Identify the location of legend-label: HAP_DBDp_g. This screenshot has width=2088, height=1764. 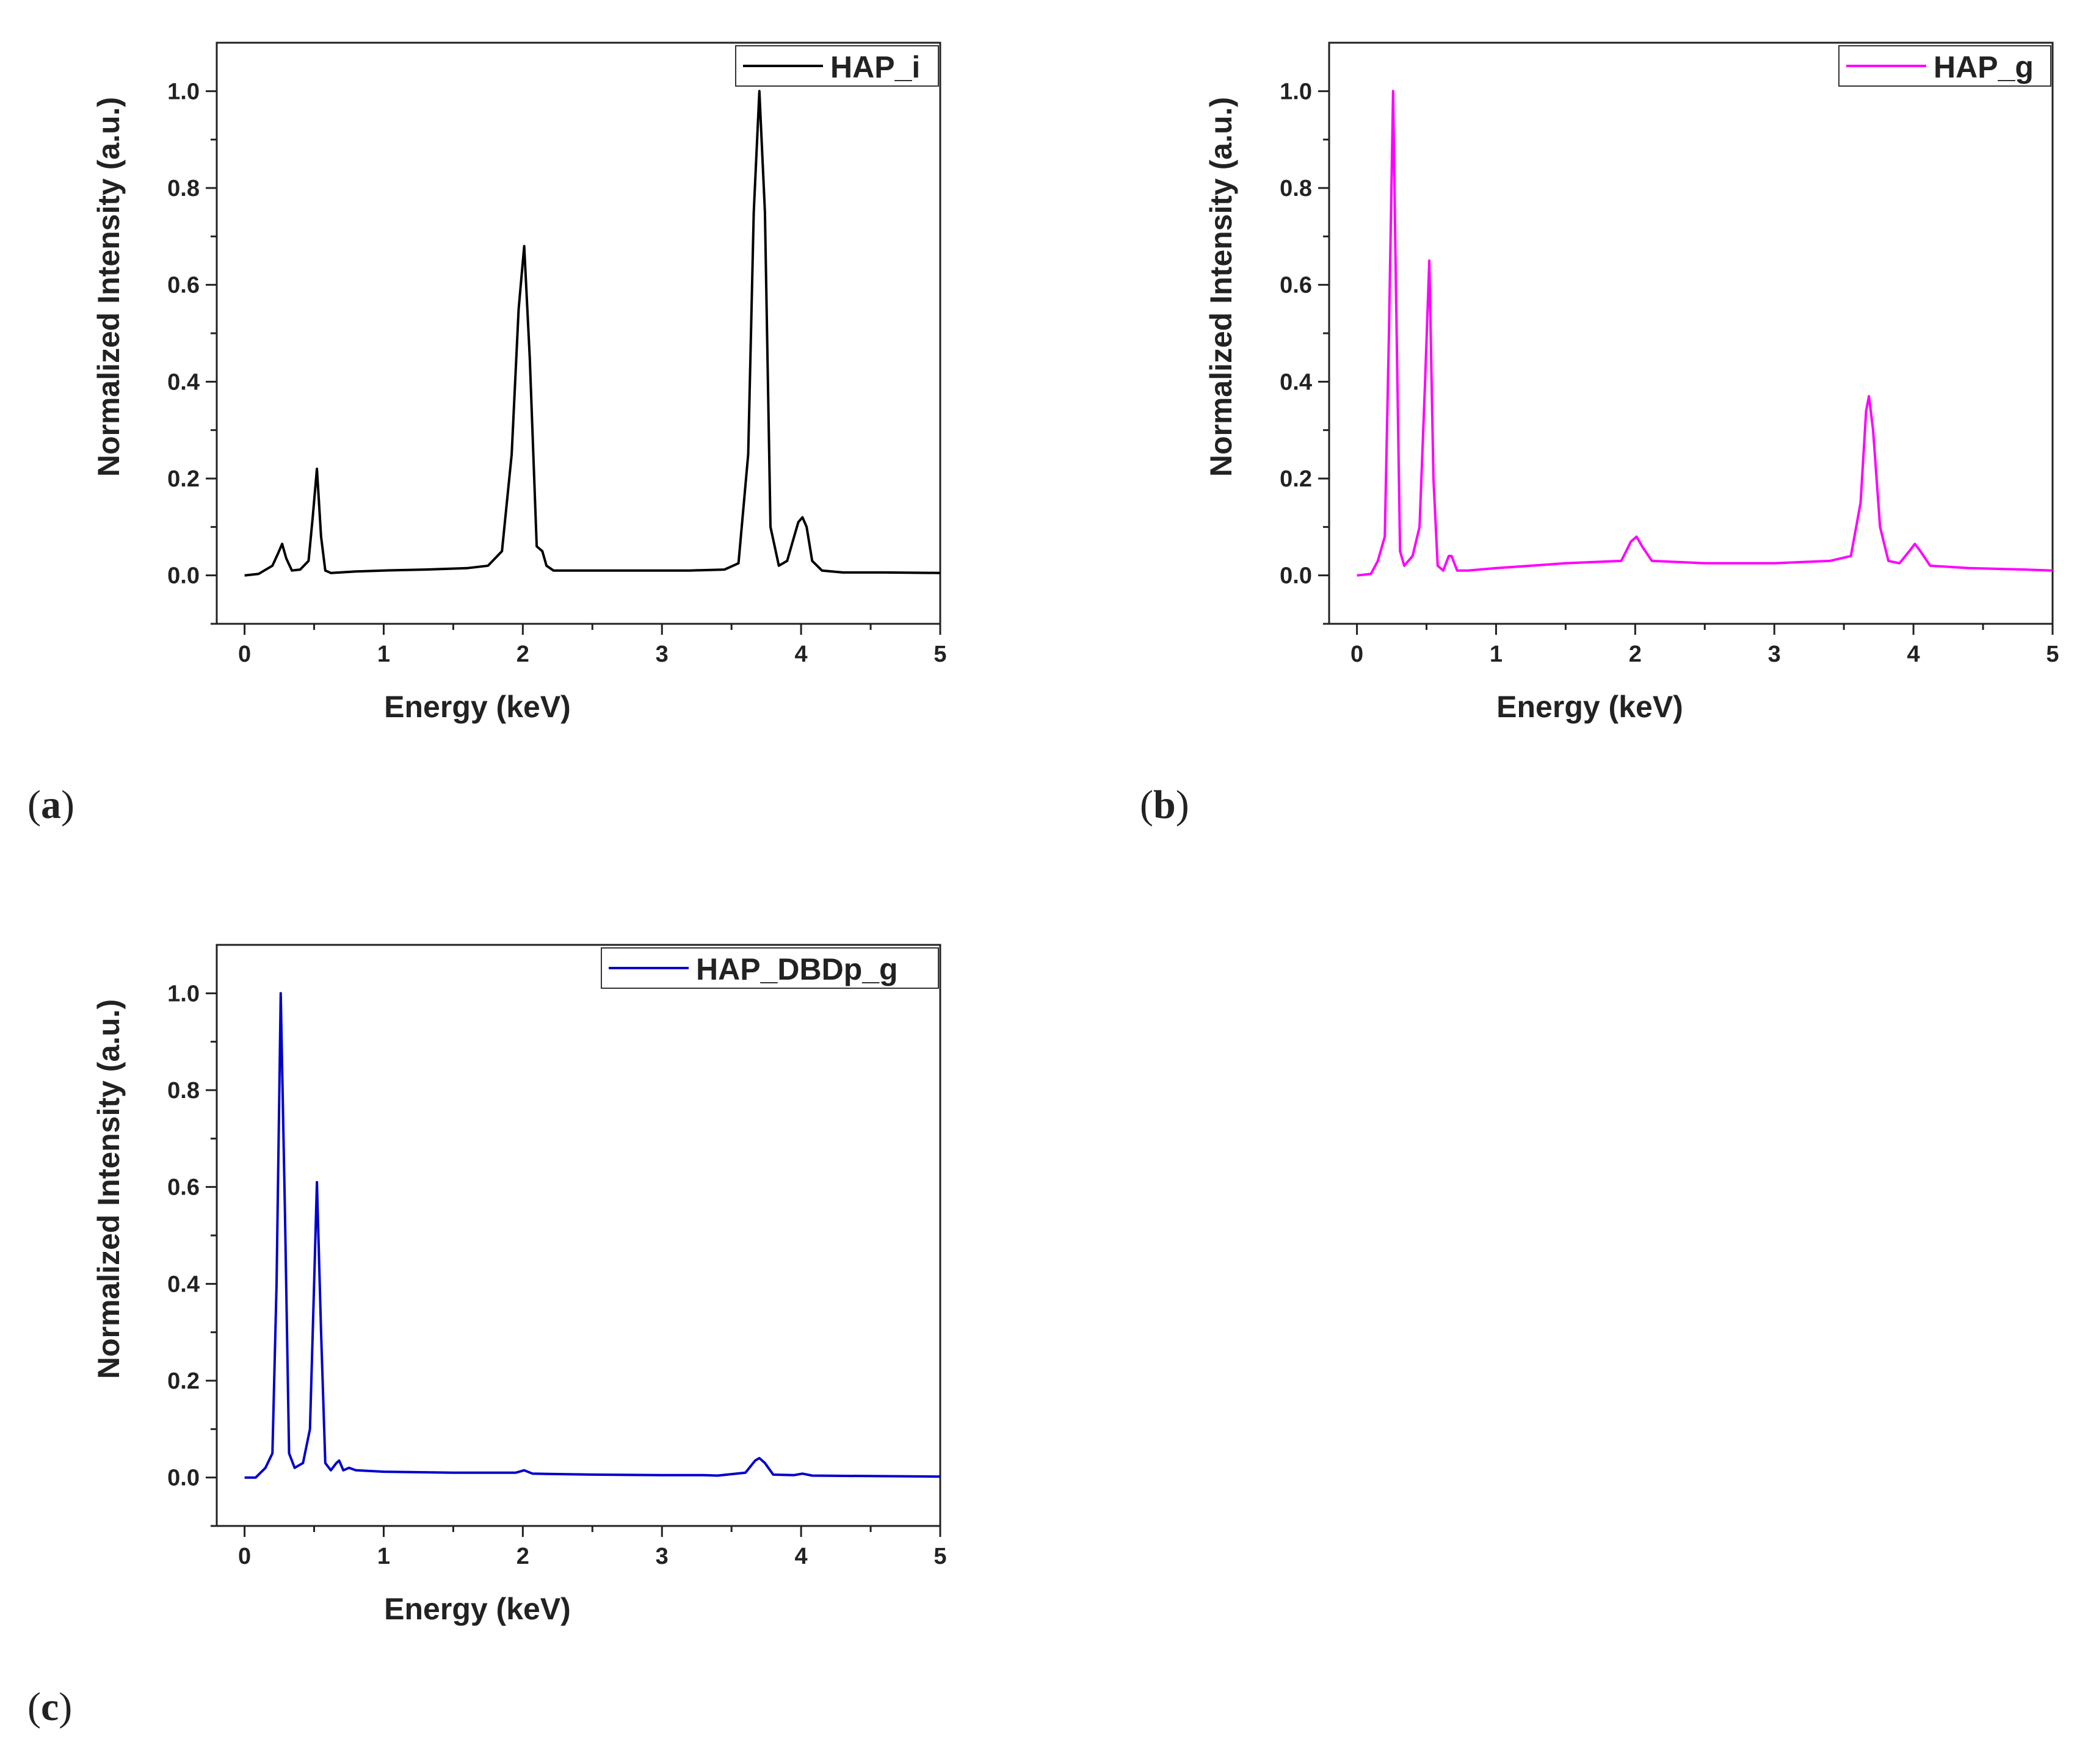
(797, 969).